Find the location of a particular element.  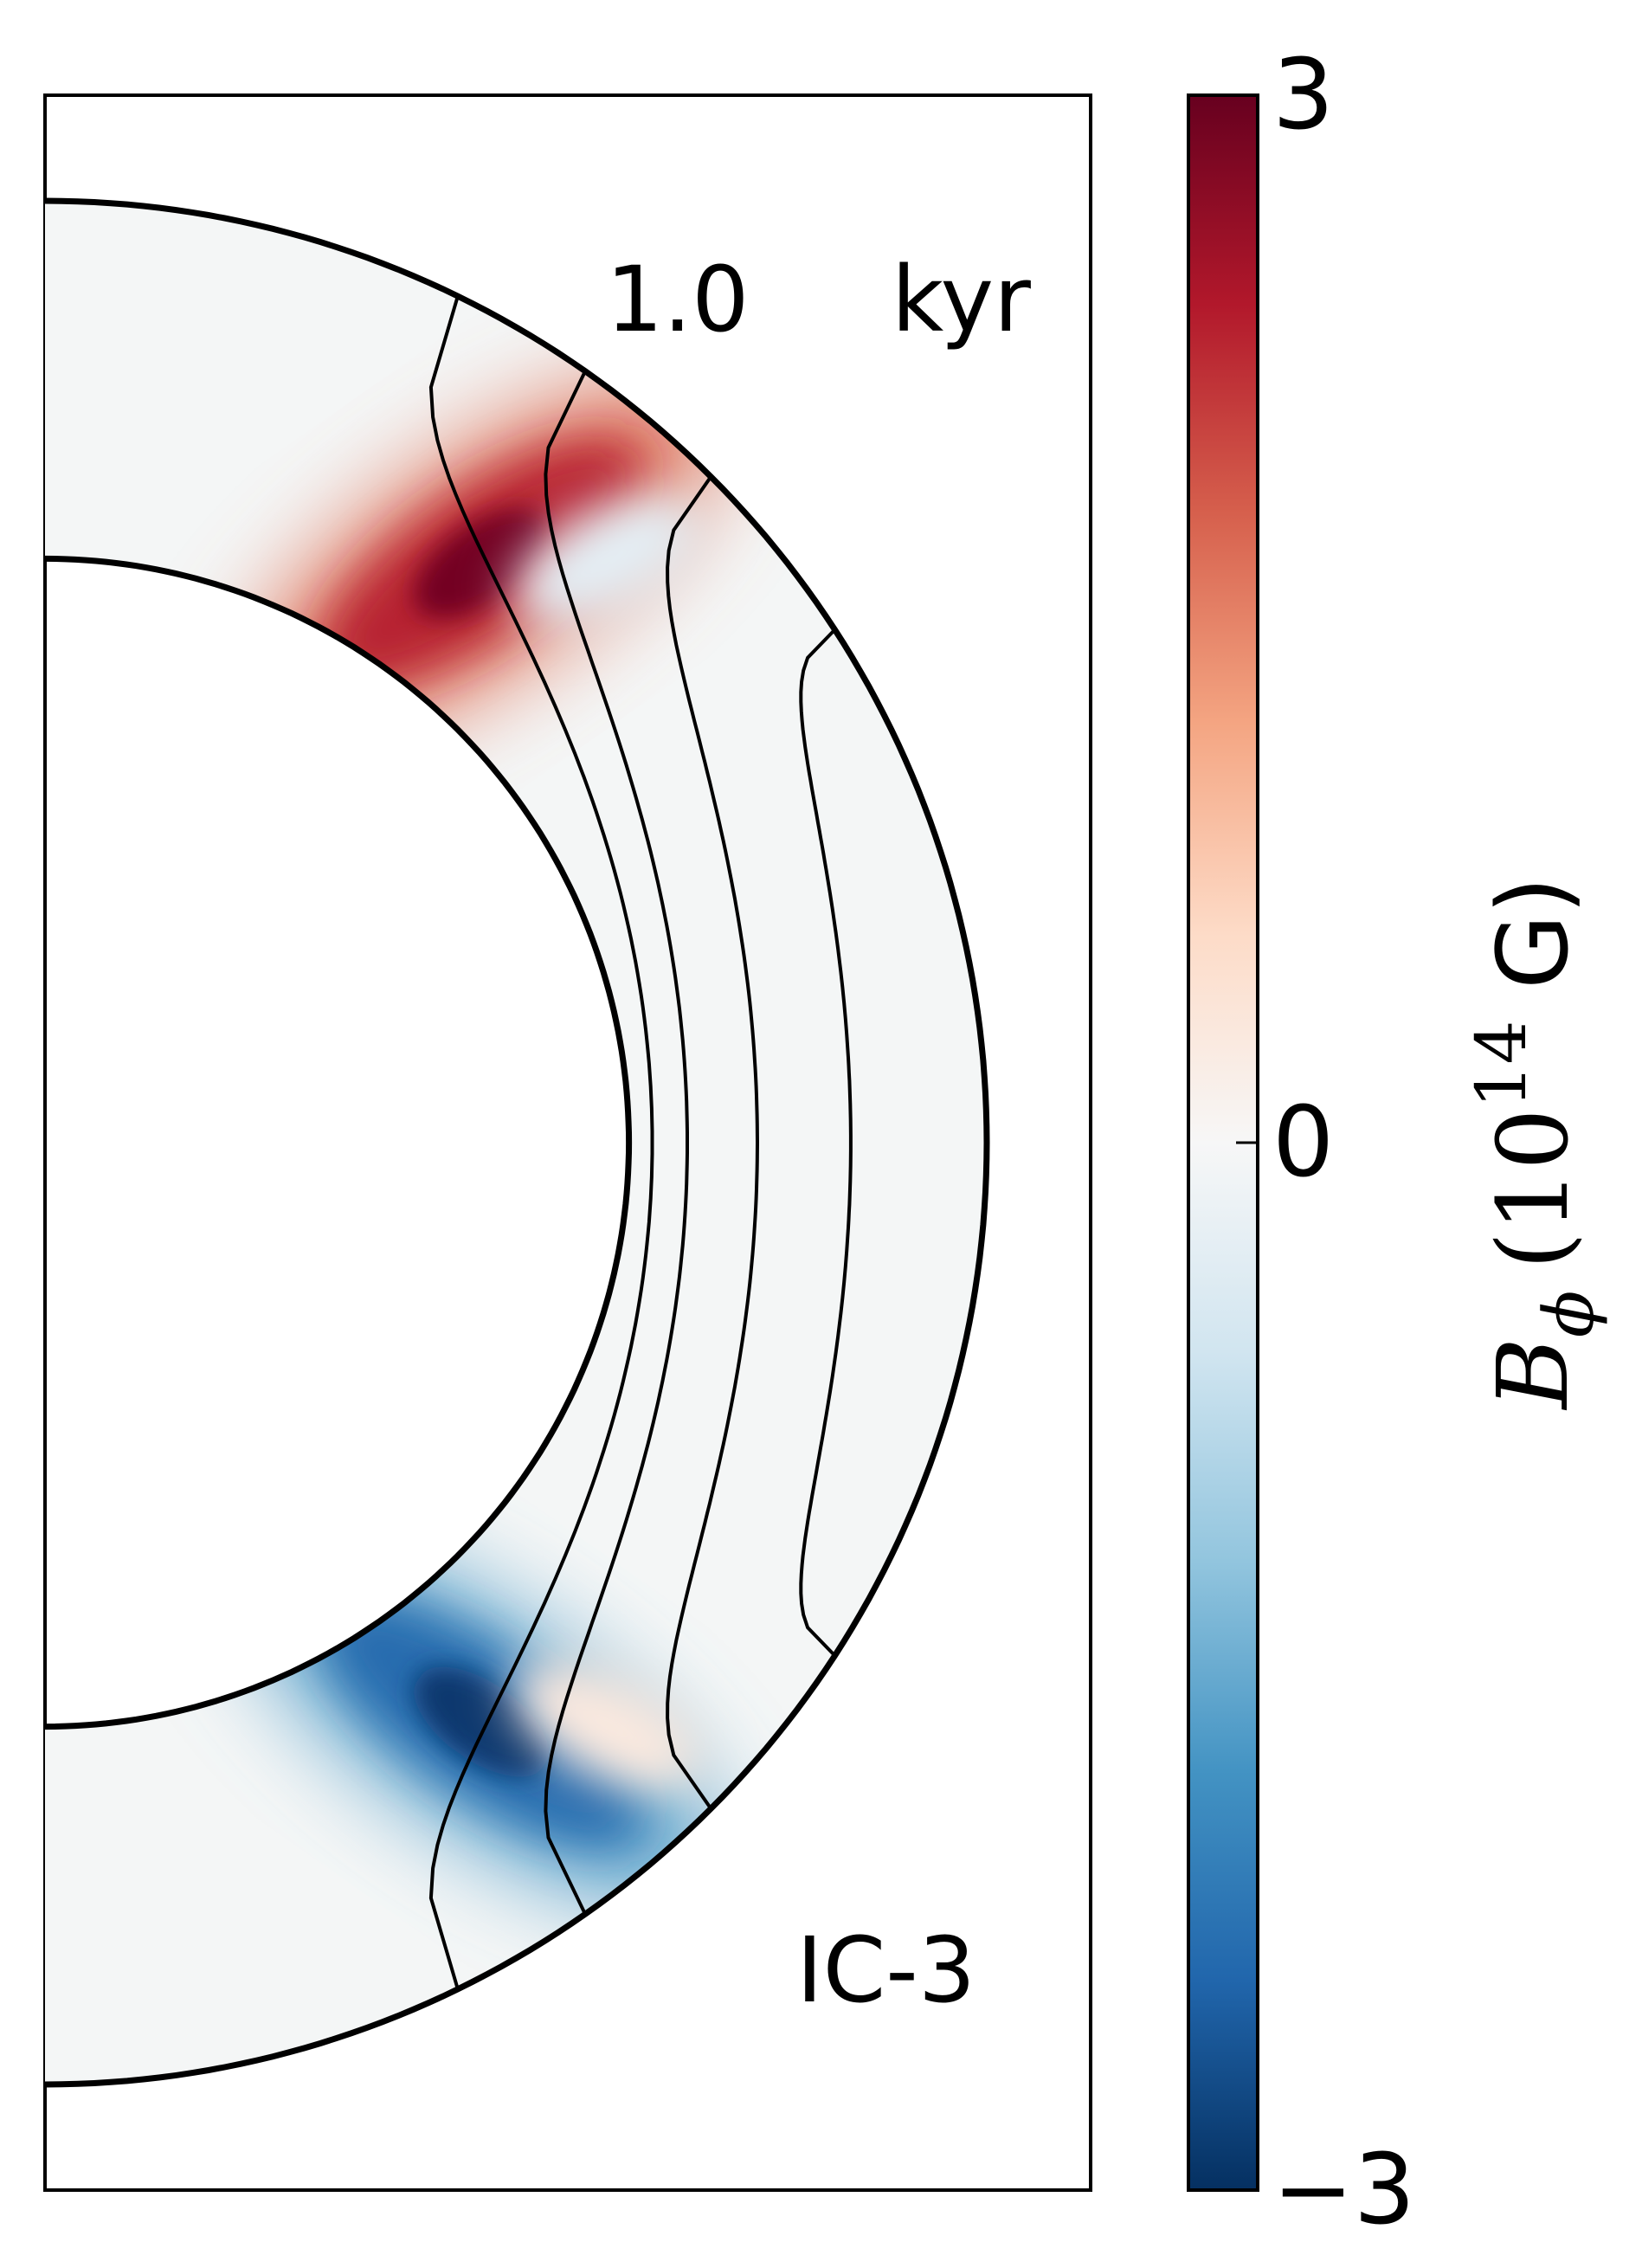

colorbar-ticks: −3 0 3 is located at coordinates (1325, 1142).